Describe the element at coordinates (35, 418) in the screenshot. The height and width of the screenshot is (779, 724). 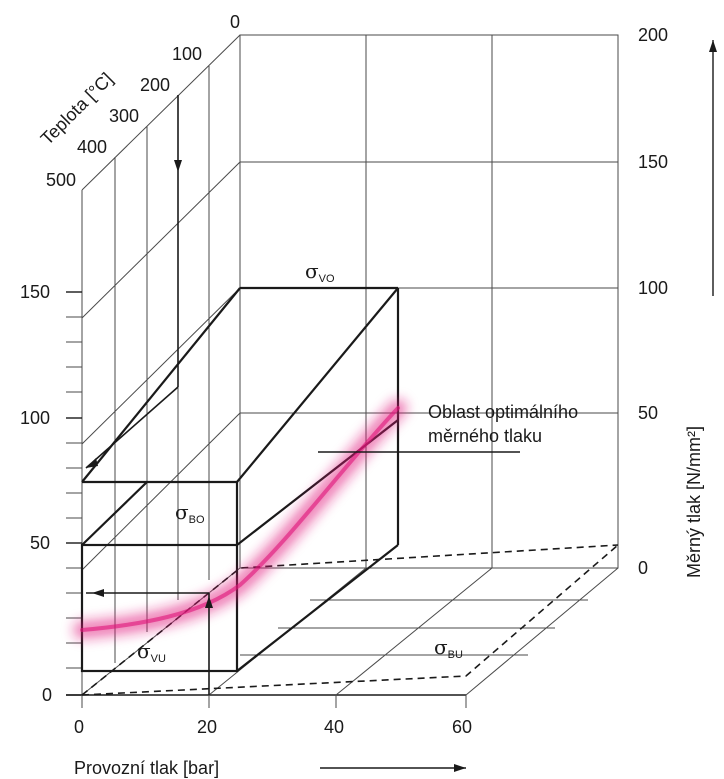
I see `left-tick-100: 100` at that location.